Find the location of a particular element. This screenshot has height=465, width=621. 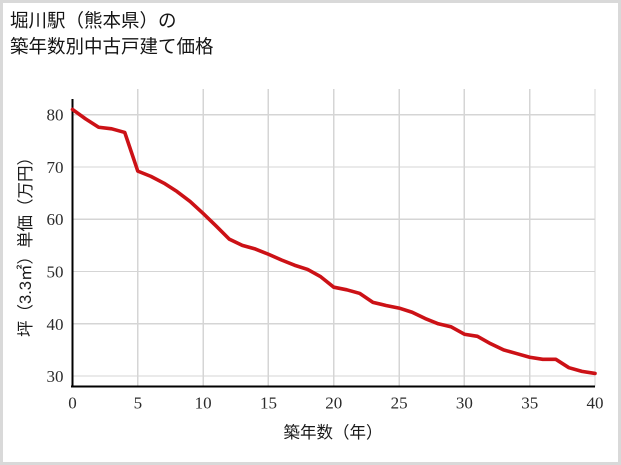

x-axis-title: 築年数（年） is located at coordinates (333, 432).